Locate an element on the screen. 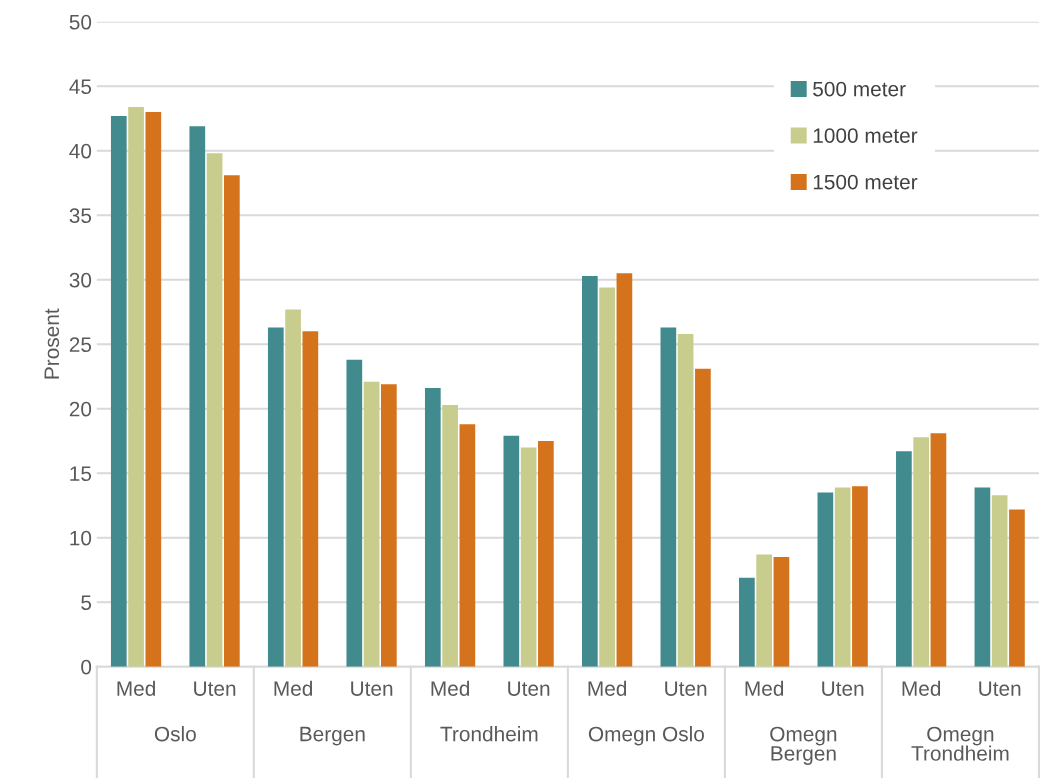 The width and height of the screenshot is (1041, 778). y-tick-label: 20 is located at coordinates (80, 409).